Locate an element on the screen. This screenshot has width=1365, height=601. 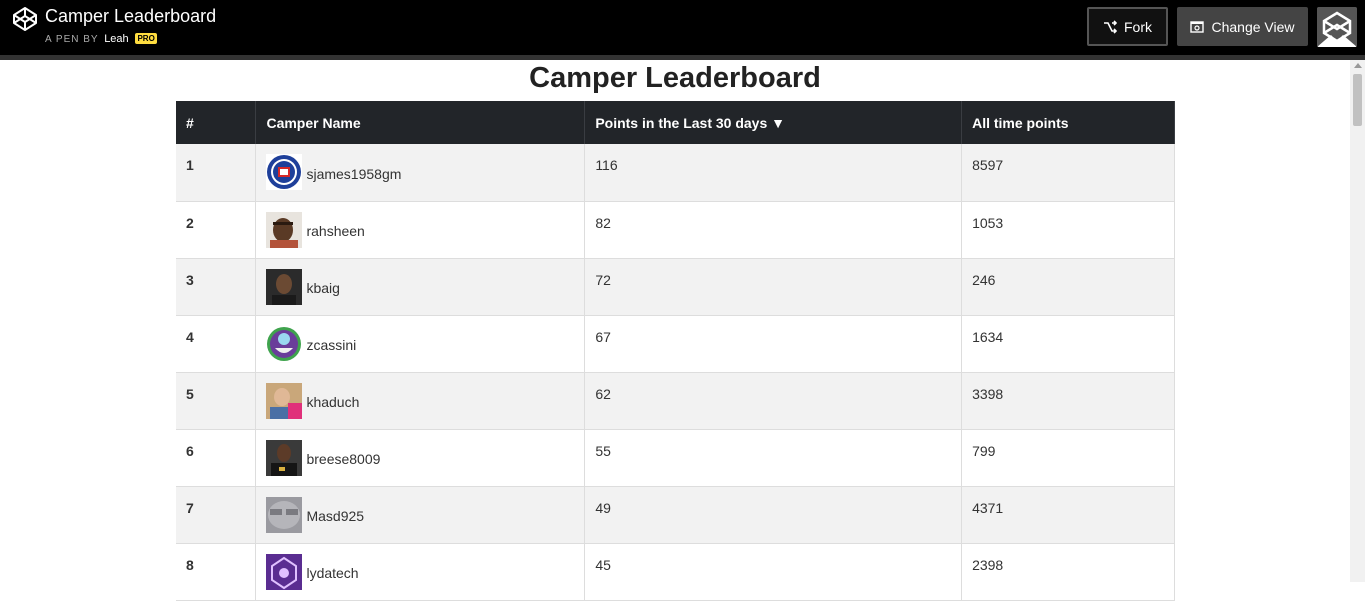
pro-badge: PRO is located at coordinates (146, 38).